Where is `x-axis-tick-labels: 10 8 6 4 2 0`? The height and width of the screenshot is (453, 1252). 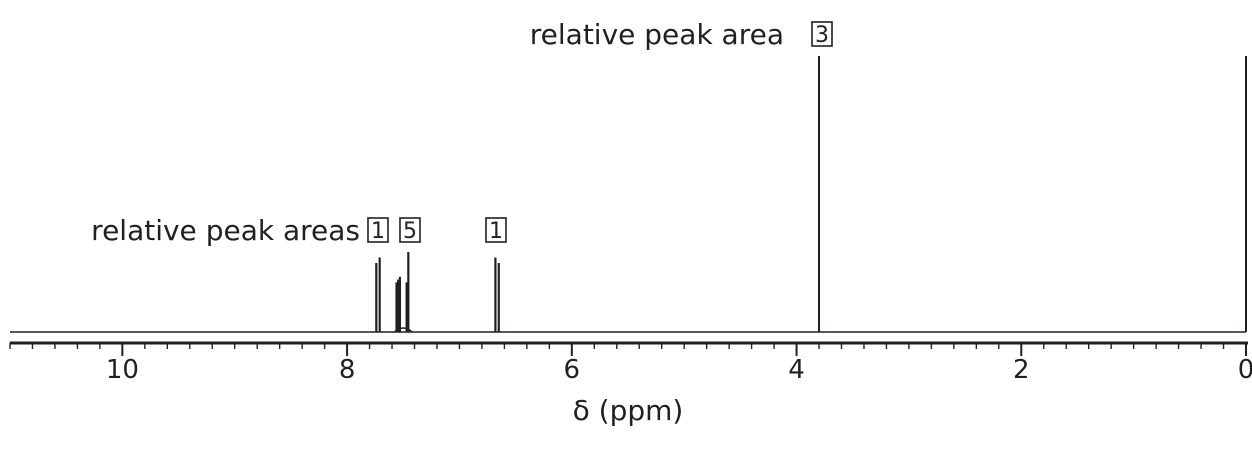
x-axis-tick-labels: 10 8 6 4 2 0 is located at coordinates (679, 370).